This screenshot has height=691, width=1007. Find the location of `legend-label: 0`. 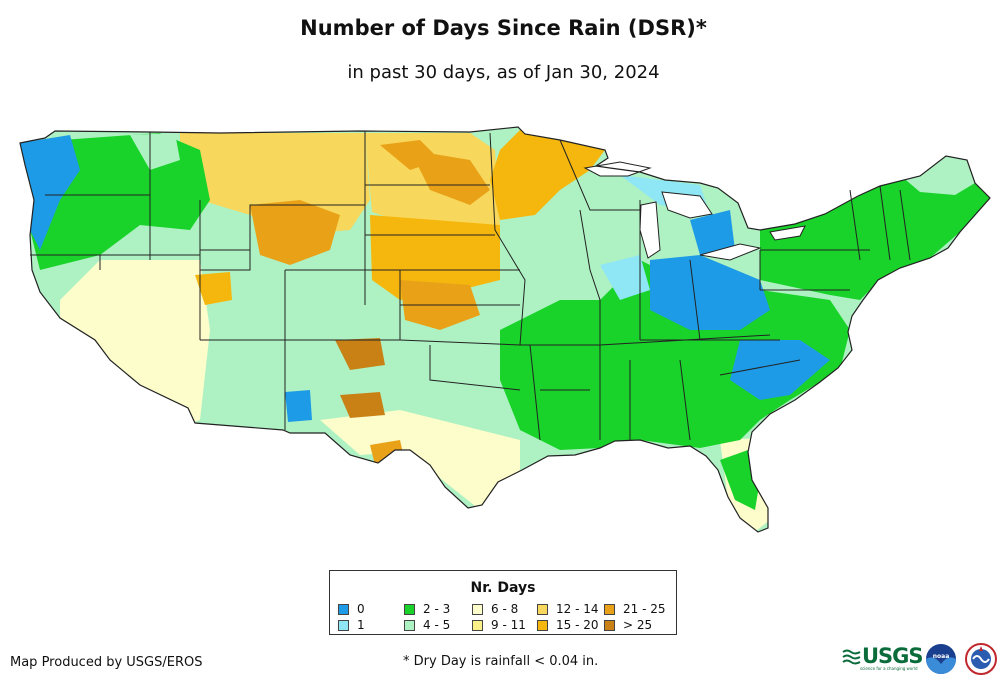

legend-label: 0 is located at coordinates (361, 609).